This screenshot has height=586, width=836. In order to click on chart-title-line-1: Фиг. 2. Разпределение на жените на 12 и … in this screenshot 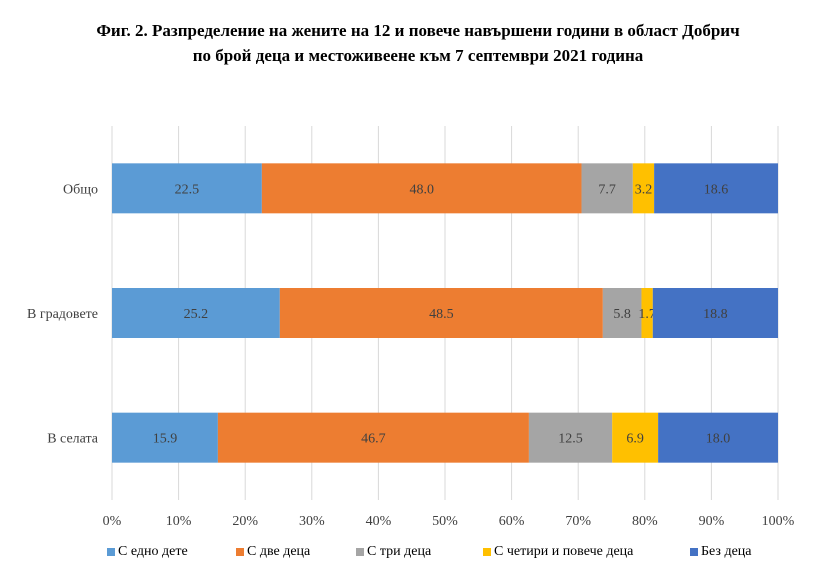, I will do `click(418, 30)`.